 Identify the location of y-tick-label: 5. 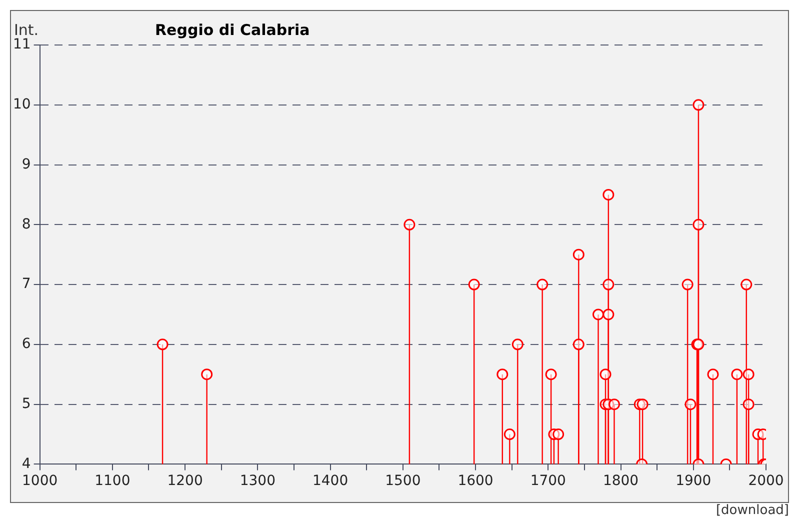
(26, 404).